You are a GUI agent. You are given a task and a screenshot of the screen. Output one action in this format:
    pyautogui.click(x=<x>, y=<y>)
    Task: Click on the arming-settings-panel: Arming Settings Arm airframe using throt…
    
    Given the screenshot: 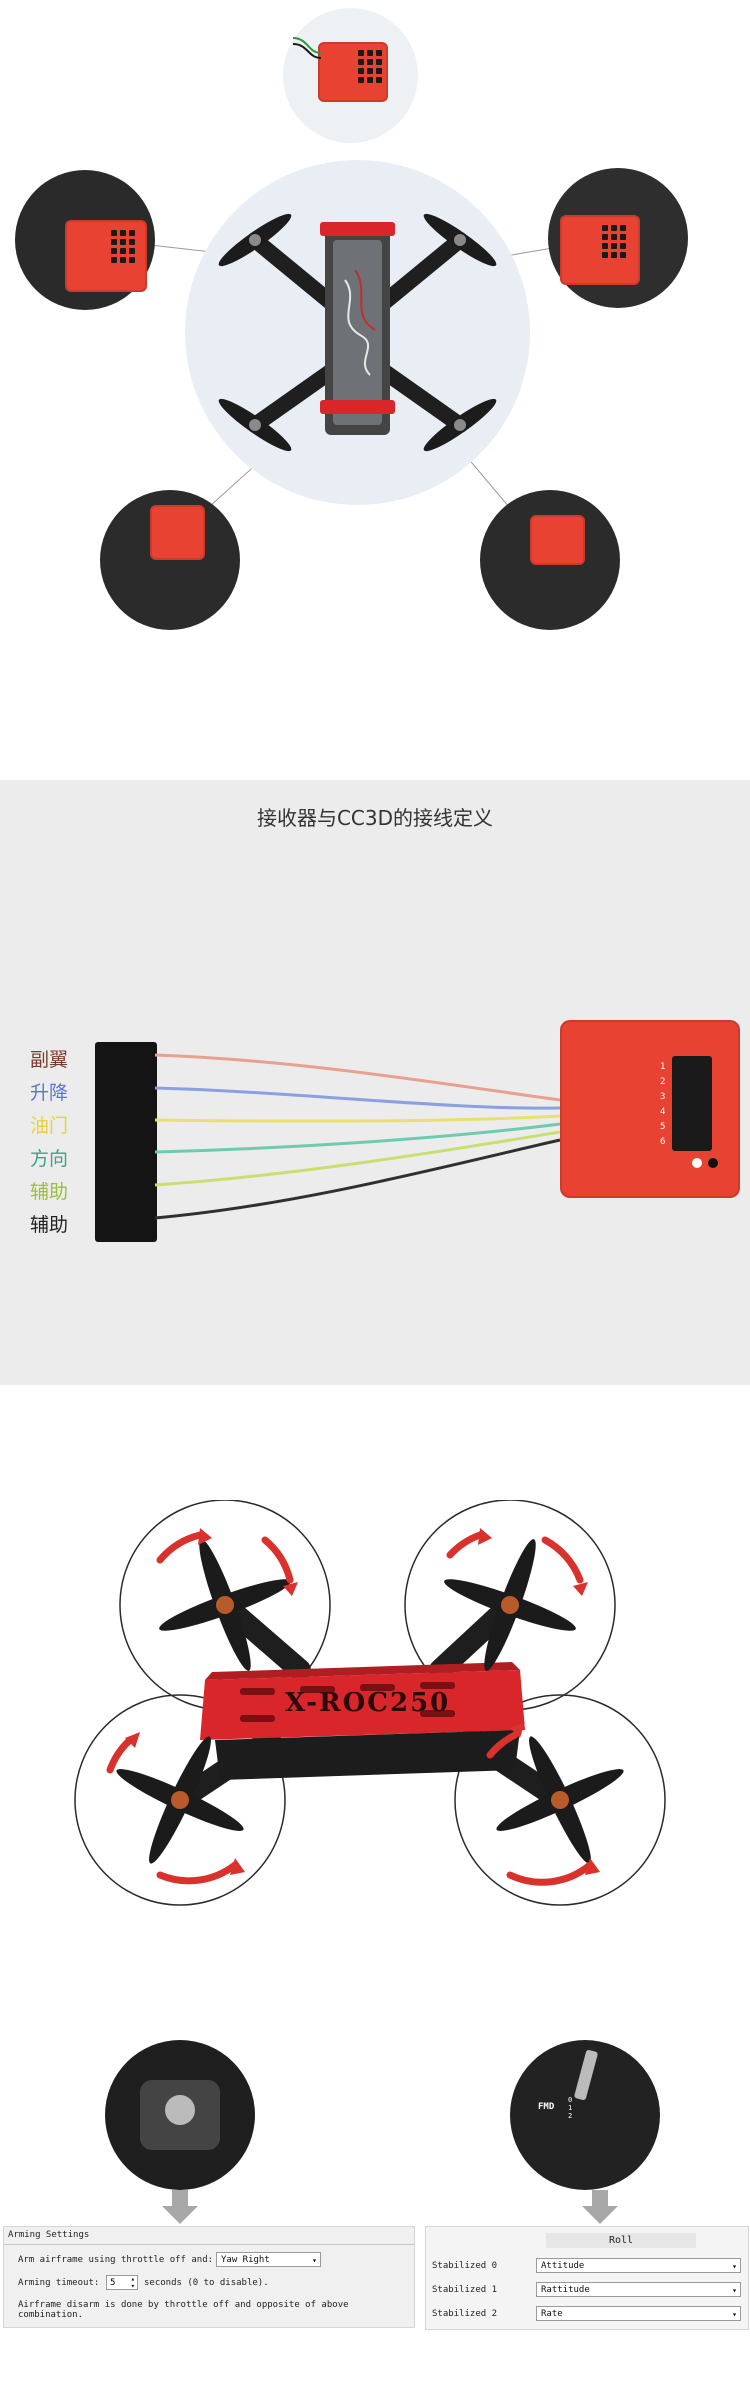 What is the action you would take?
    pyautogui.click(x=209, y=2277)
    